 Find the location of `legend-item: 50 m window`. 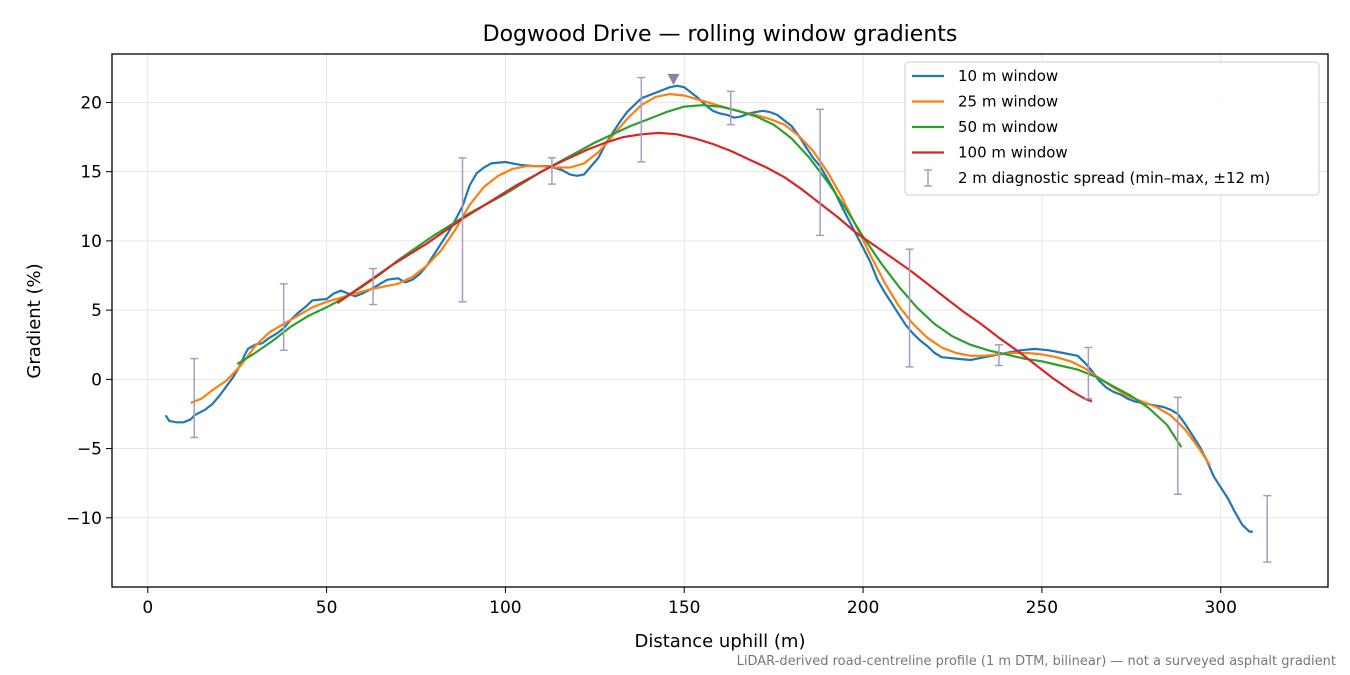

legend-item: 50 m window is located at coordinates (985, 127).